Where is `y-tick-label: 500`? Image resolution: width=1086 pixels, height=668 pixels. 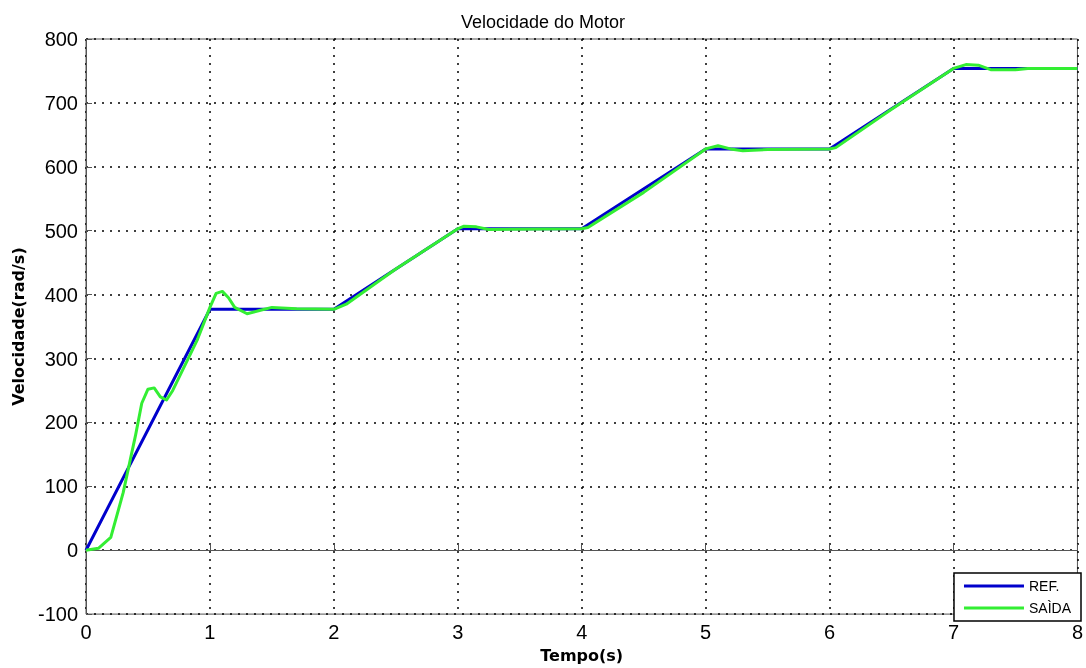 y-tick-label: 500 is located at coordinates (61, 230).